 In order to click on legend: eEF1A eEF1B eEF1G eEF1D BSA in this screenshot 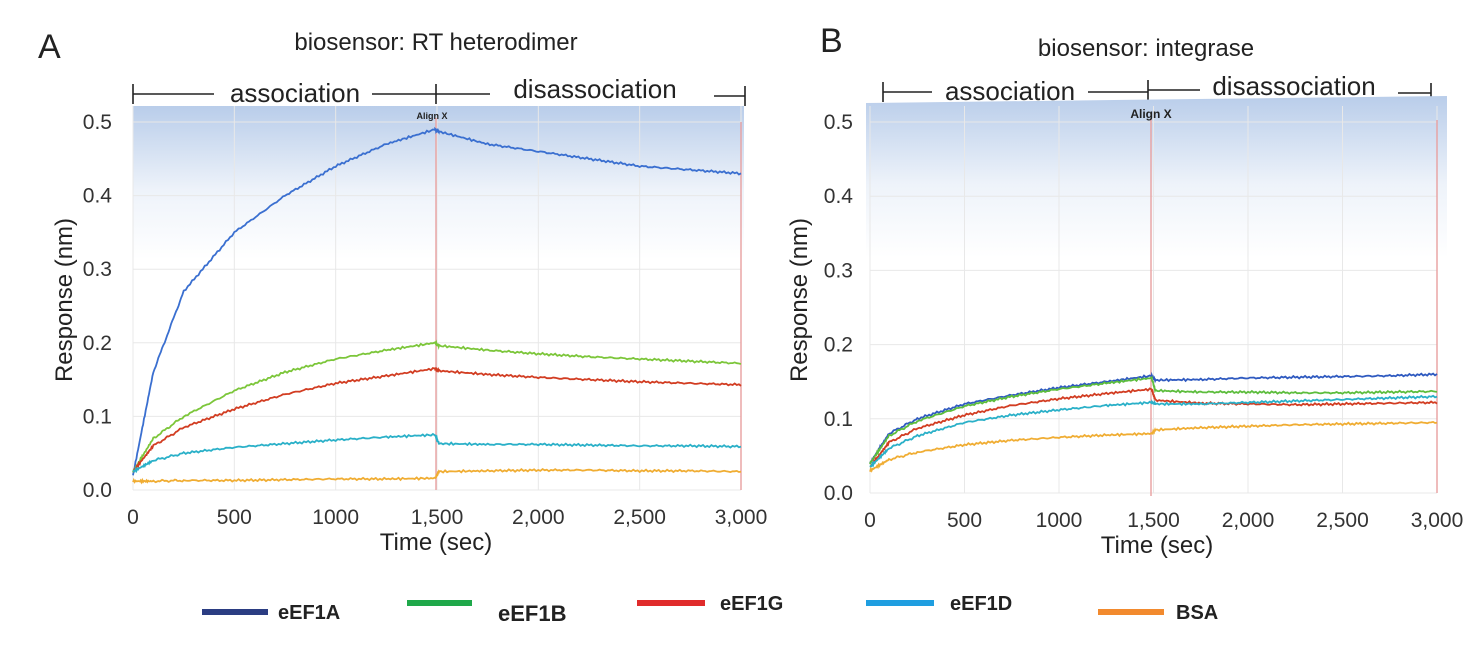, I will do `click(710, 609)`.